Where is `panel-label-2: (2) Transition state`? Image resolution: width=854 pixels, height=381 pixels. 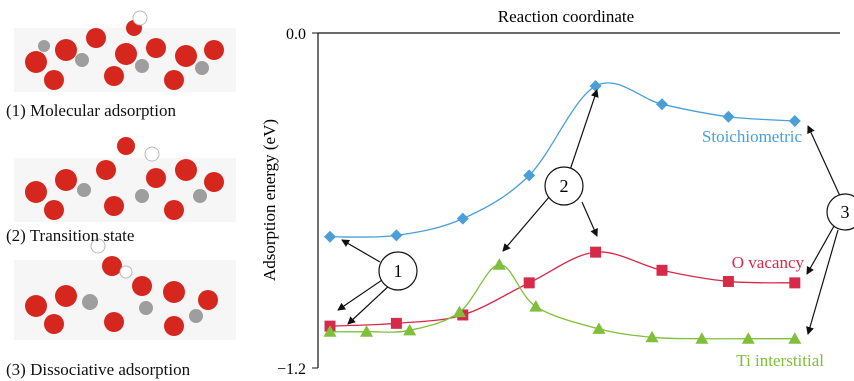
panel-label-2: (2) Transition state is located at coordinates (70, 235).